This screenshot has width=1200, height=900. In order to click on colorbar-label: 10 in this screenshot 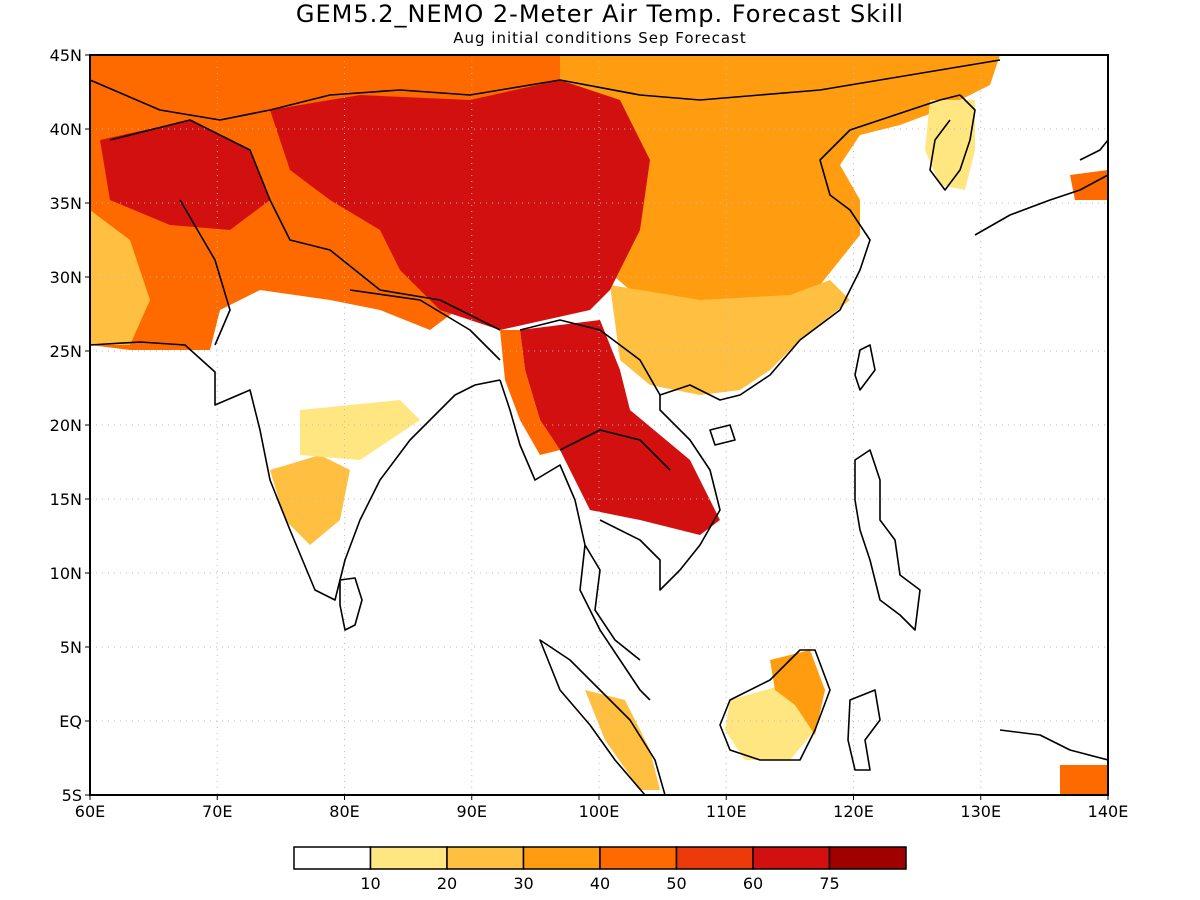, I will do `click(370, 883)`.